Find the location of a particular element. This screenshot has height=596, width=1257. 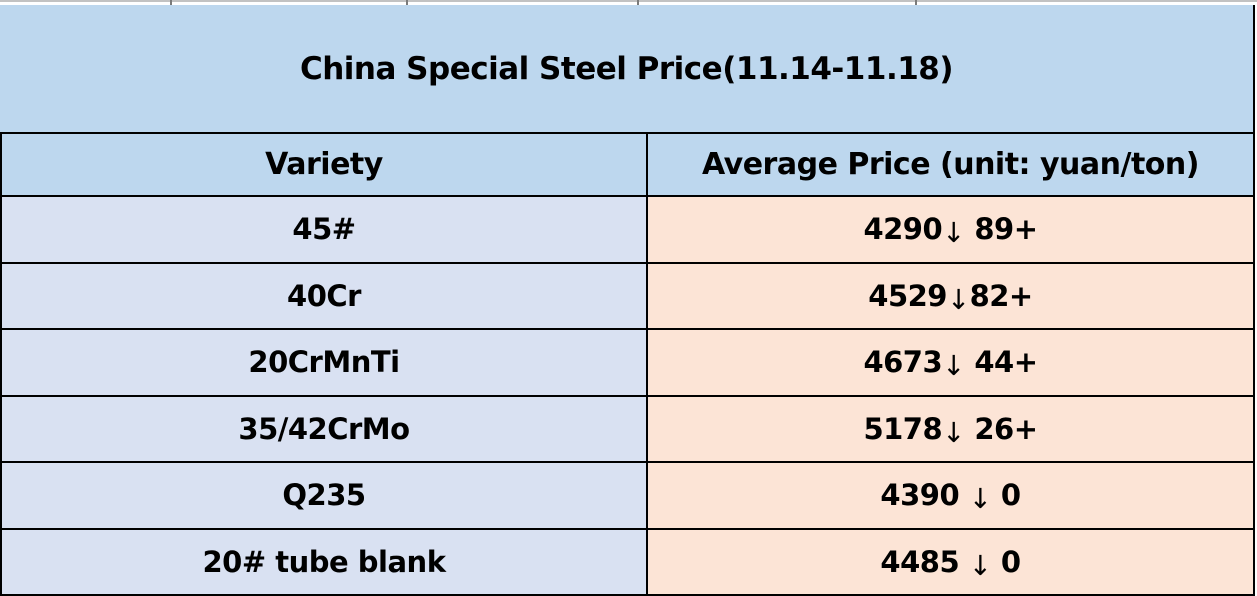

price-value: 4673 is located at coordinates (903, 362).